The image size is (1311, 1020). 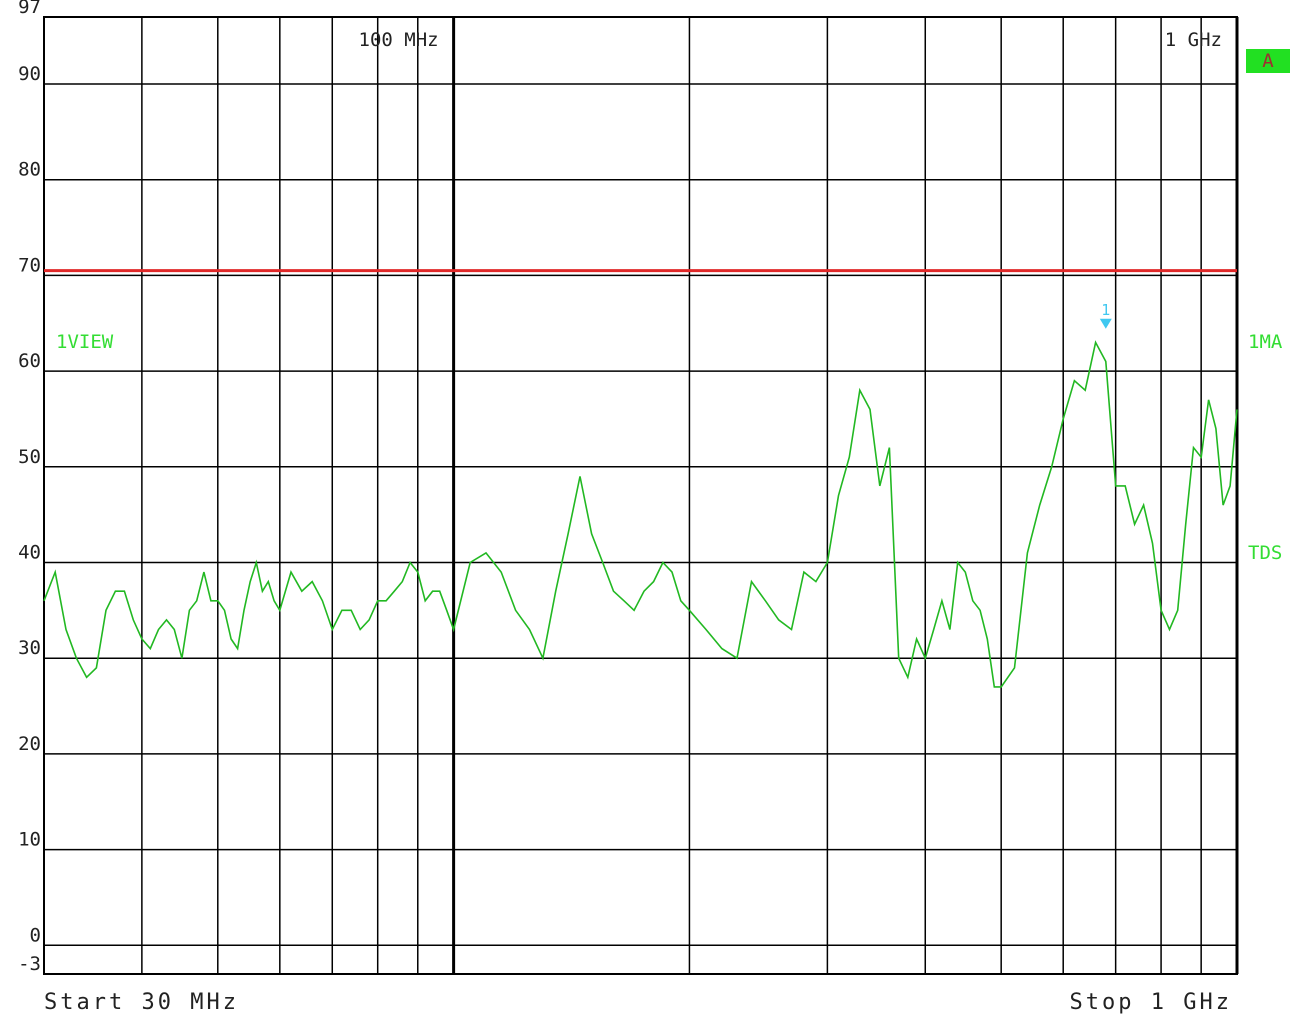 I want to click on y-tick-label: 80, so click(x=29, y=170).